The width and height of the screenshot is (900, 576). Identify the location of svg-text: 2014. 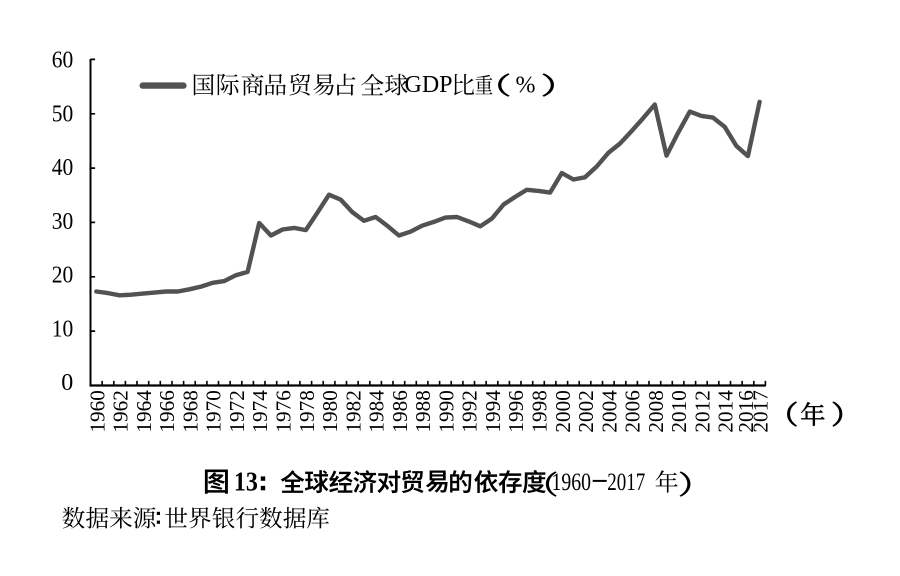
(726, 411).